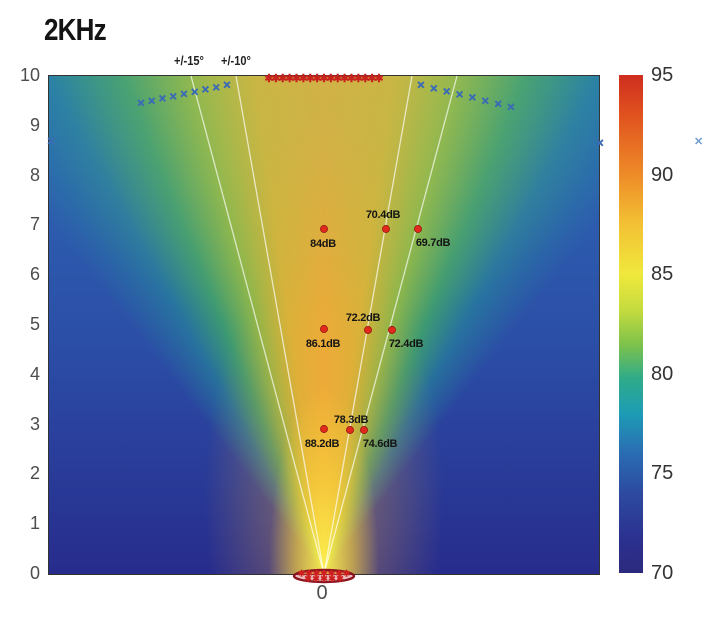  Describe the element at coordinates (662, 473) in the screenshot. I see `colorbar-tick-label: 75` at that location.